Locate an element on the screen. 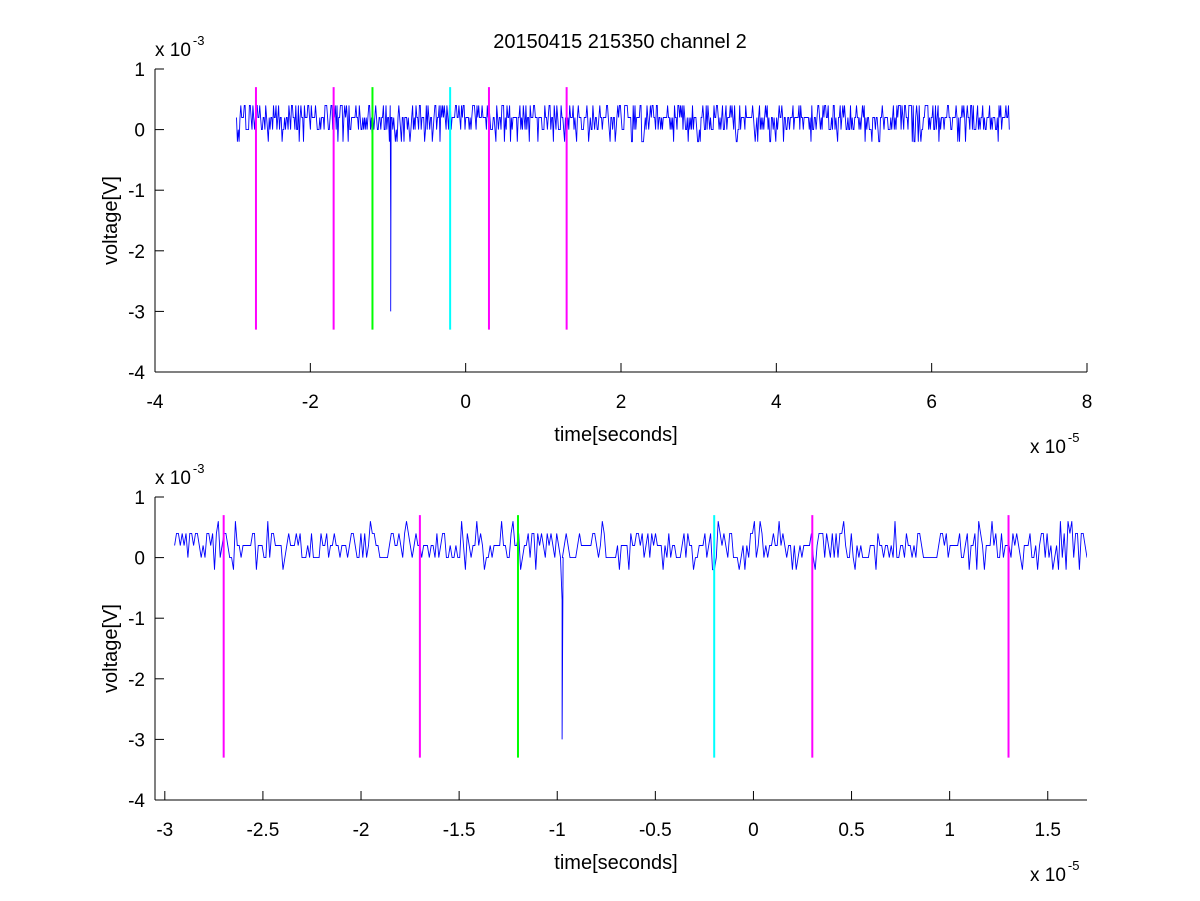 The width and height of the screenshot is (1200, 901). x-tick-label: 1.5 is located at coordinates (1048, 830).